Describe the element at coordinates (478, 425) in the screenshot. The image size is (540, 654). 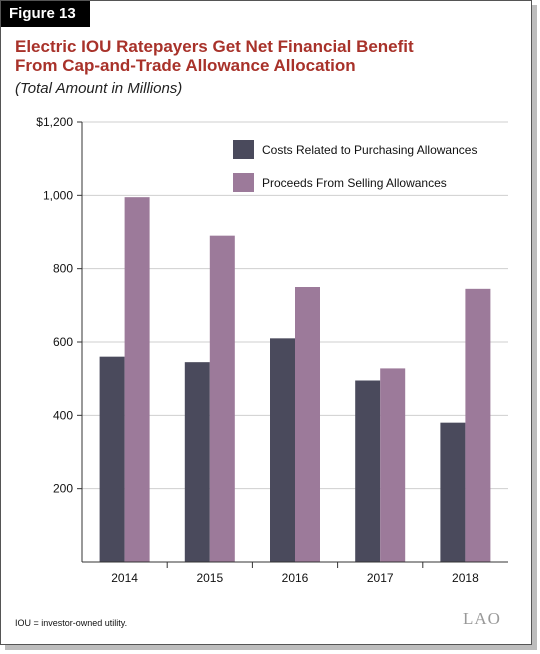
I see `bar-proceeds-2018` at that location.